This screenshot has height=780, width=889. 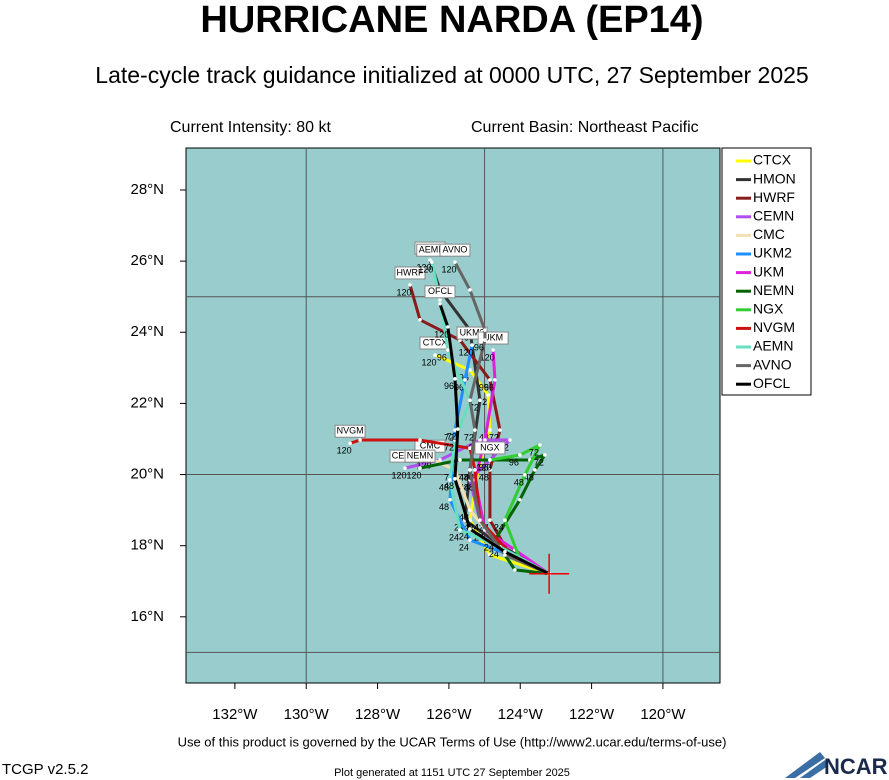 I want to click on x-tick-label: 124°W, so click(x=521, y=714).